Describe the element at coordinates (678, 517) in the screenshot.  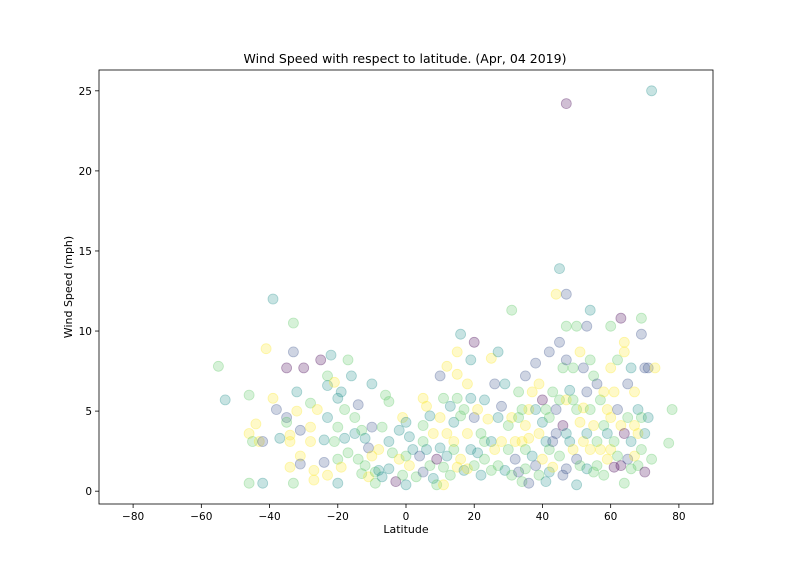
I see `x-tick-label: 80` at that location.